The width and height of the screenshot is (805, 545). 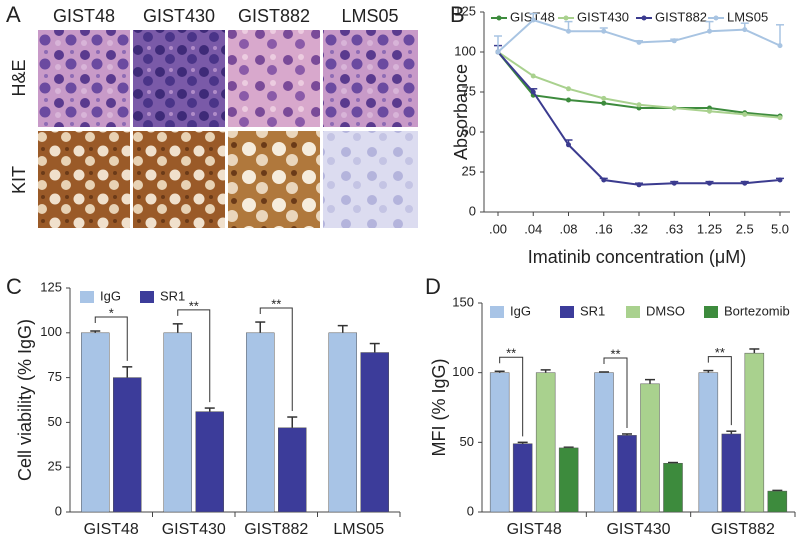 What do you see at coordinates (639, 118) in the screenshot?
I see `series-line` at bounding box center [639, 118].